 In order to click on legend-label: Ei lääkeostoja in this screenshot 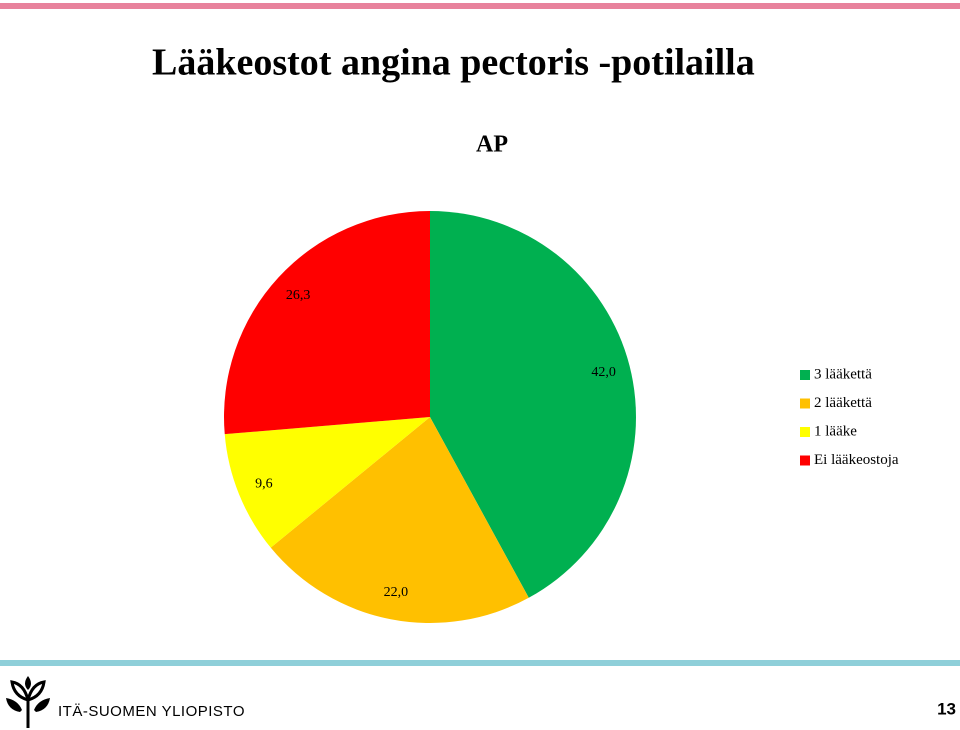, I will do `click(856, 460)`.